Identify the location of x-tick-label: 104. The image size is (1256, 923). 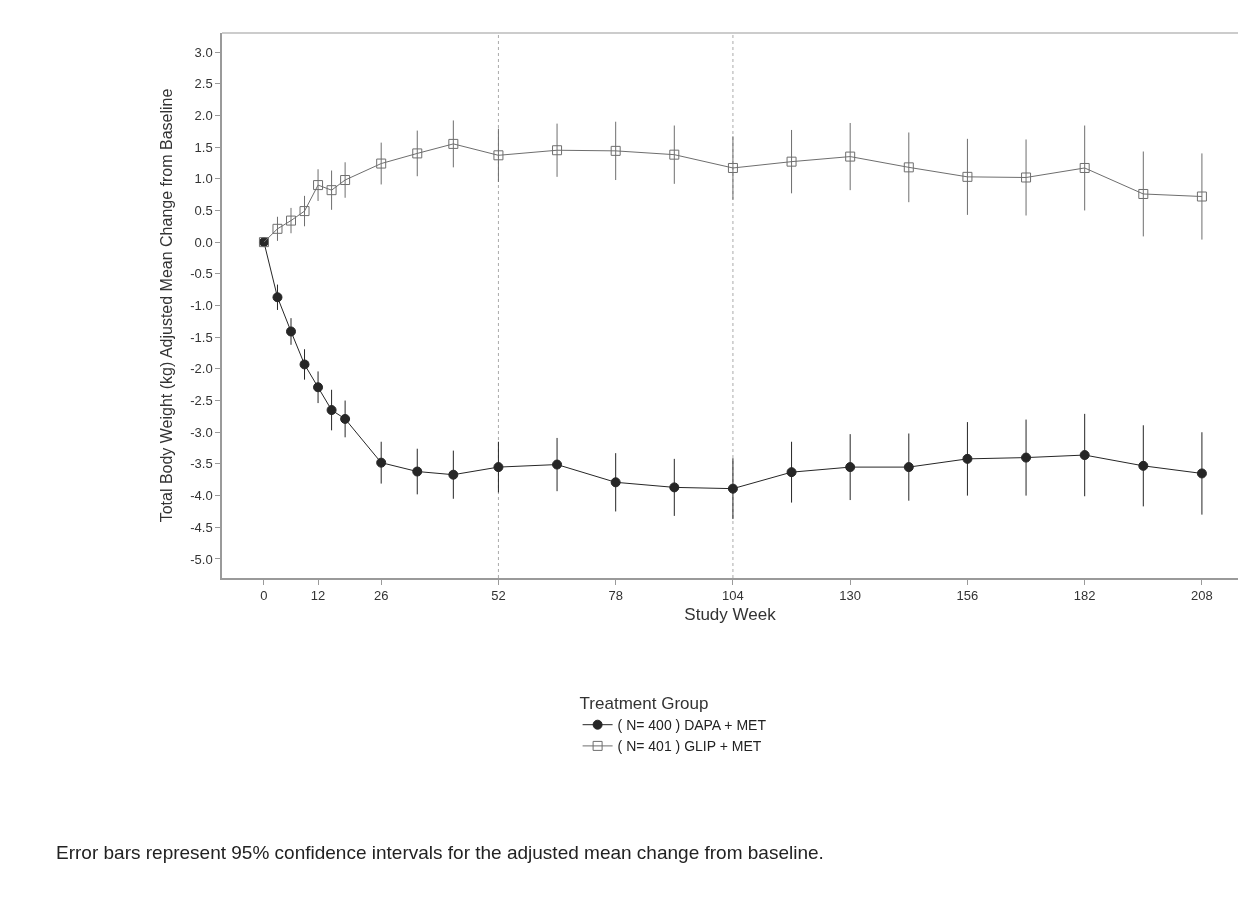
(733, 596).